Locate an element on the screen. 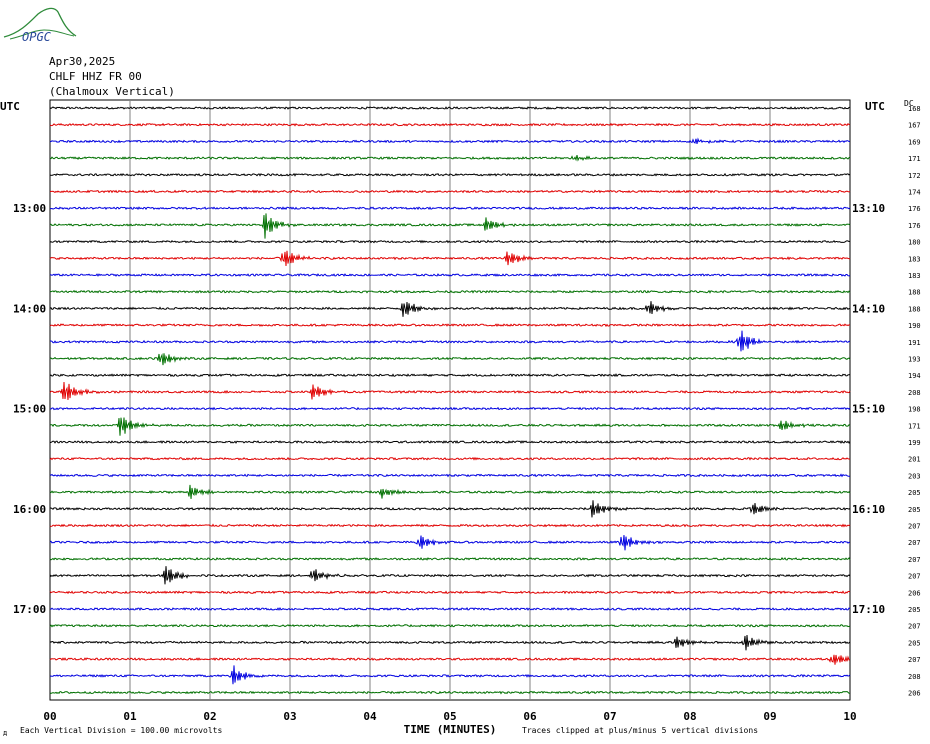 The image size is (930, 744). header-station: CHLF HHZ FR 00 is located at coordinates (95, 76).